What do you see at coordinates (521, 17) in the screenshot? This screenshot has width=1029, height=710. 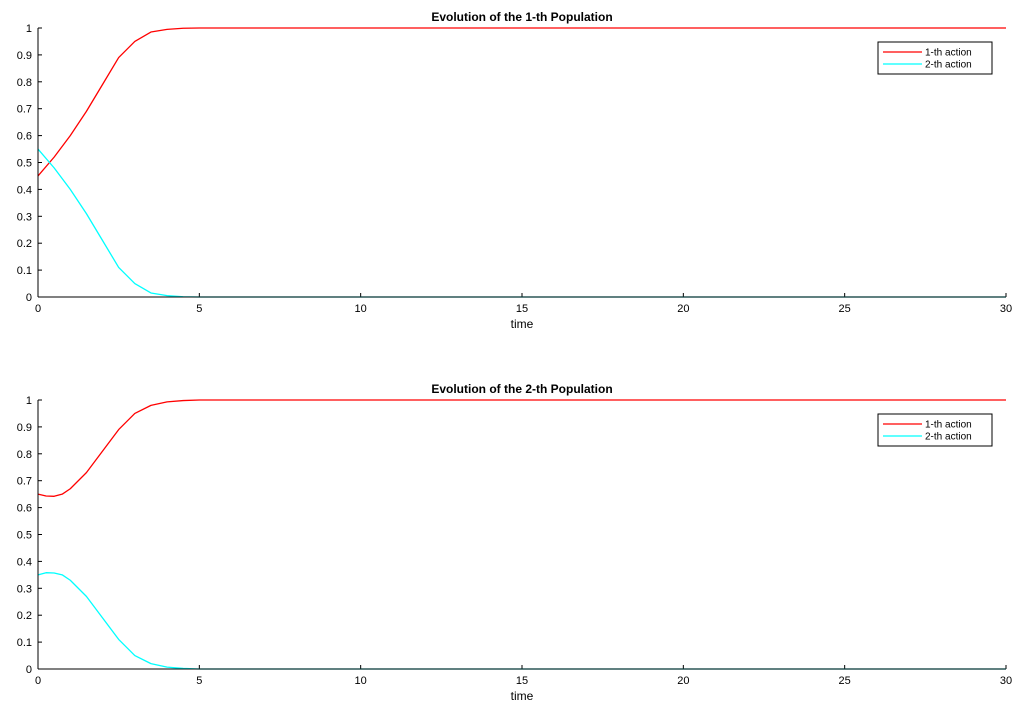 I see `chart-title: Evolution of the 1-th Population` at bounding box center [521, 17].